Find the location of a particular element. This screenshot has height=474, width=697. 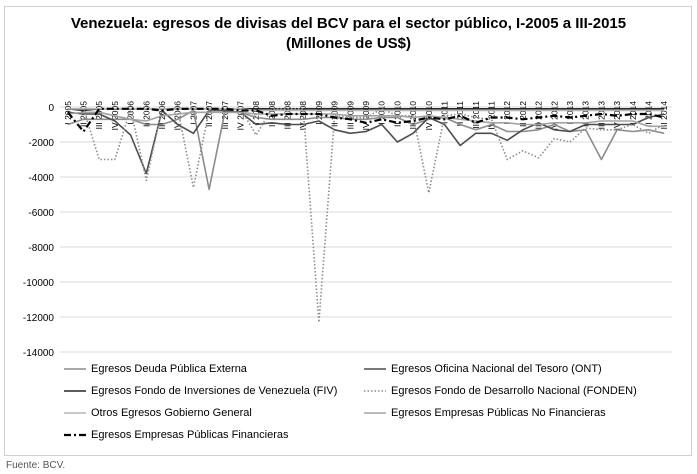

x-tick-label: II 2011 is located at coordinates (460, 114).